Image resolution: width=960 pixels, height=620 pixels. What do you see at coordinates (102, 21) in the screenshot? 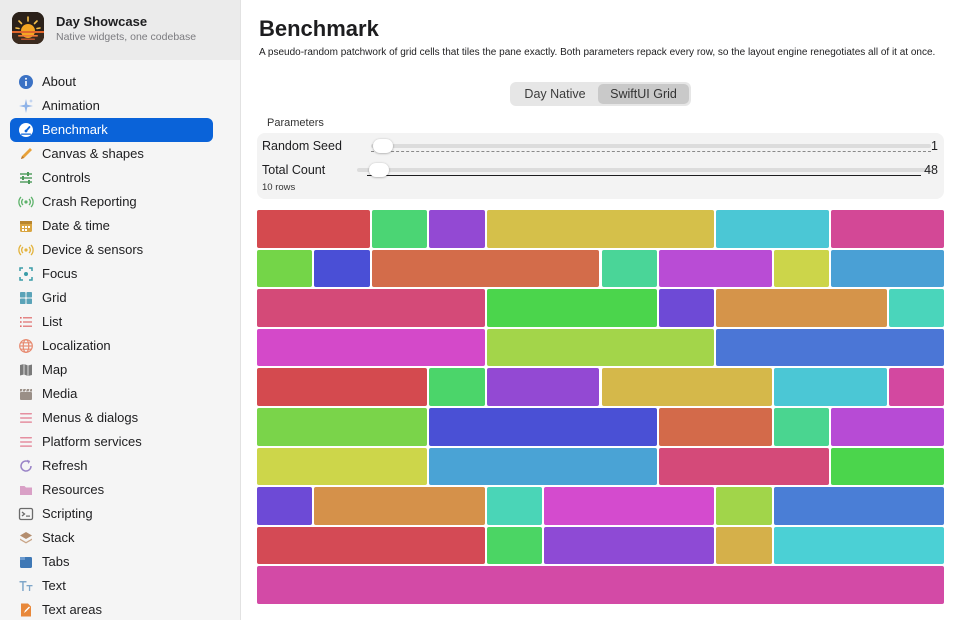
I see `app-name: Day Showcase` at bounding box center [102, 21].